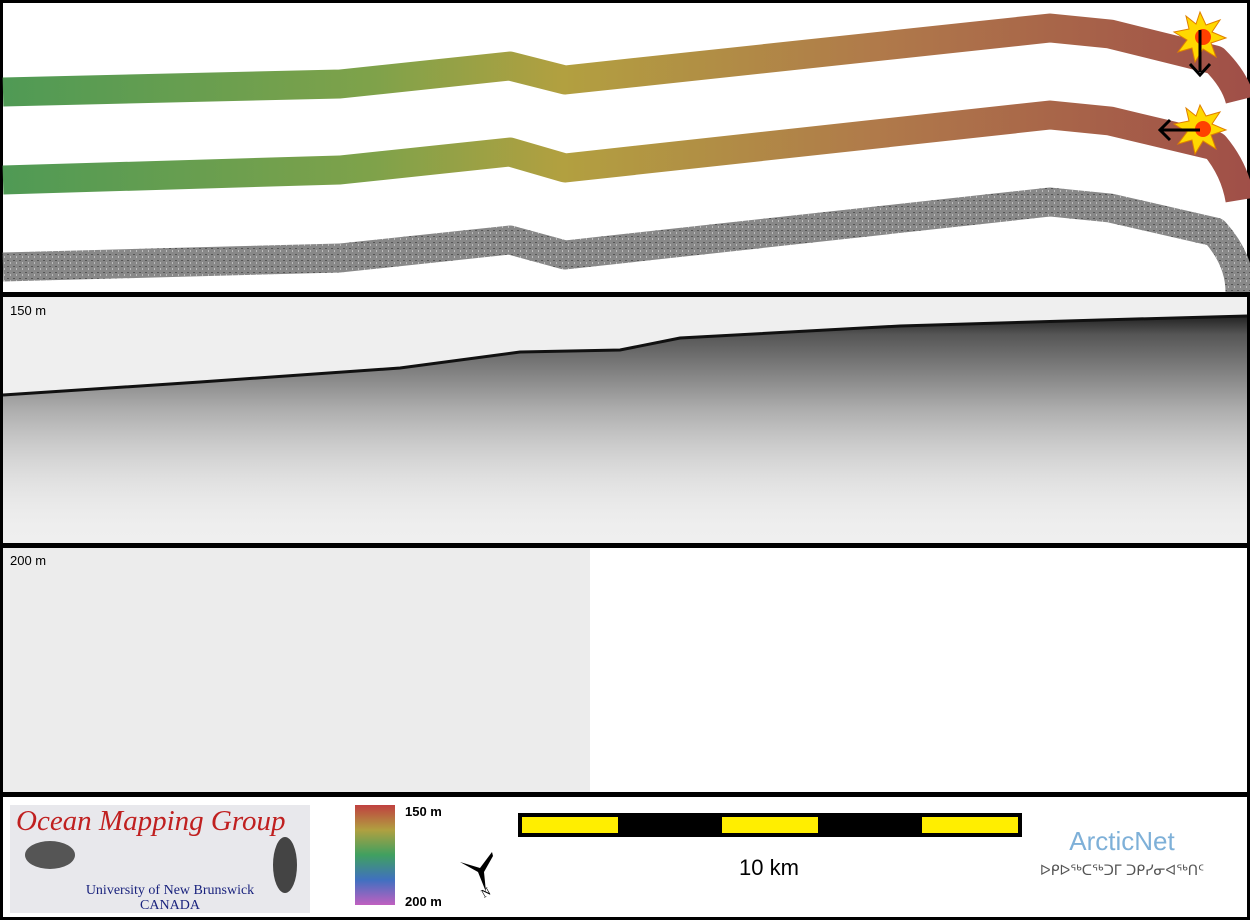 The image size is (1250, 920). Describe the element at coordinates (170, 890) in the screenshot. I see `logo-university: University of New Brunswick` at that location.